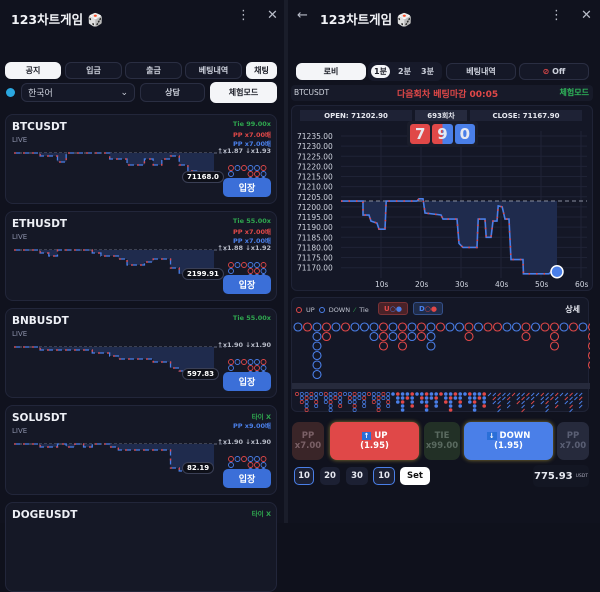  Describe the element at coordinates (40, 321) in the screenshot. I see `card-symbol: BNBUSDT` at that location.